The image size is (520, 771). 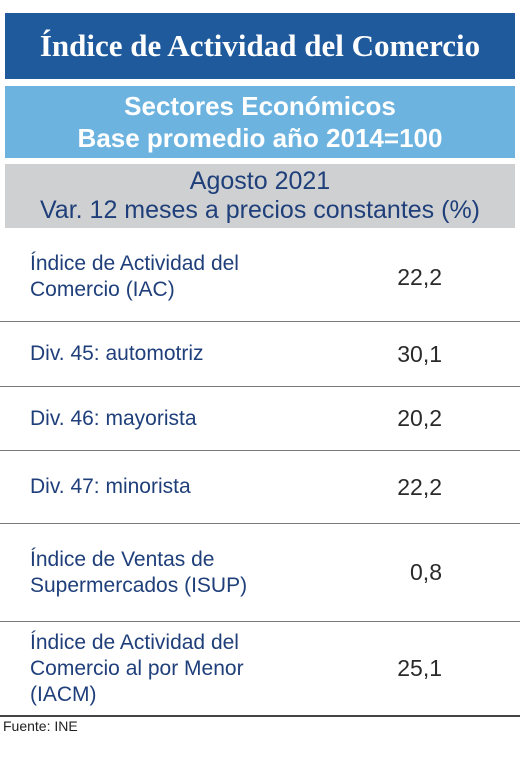 What do you see at coordinates (419, 668) in the screenshot?
I see `row-value: 25,1` at bounding box center [419, 668].